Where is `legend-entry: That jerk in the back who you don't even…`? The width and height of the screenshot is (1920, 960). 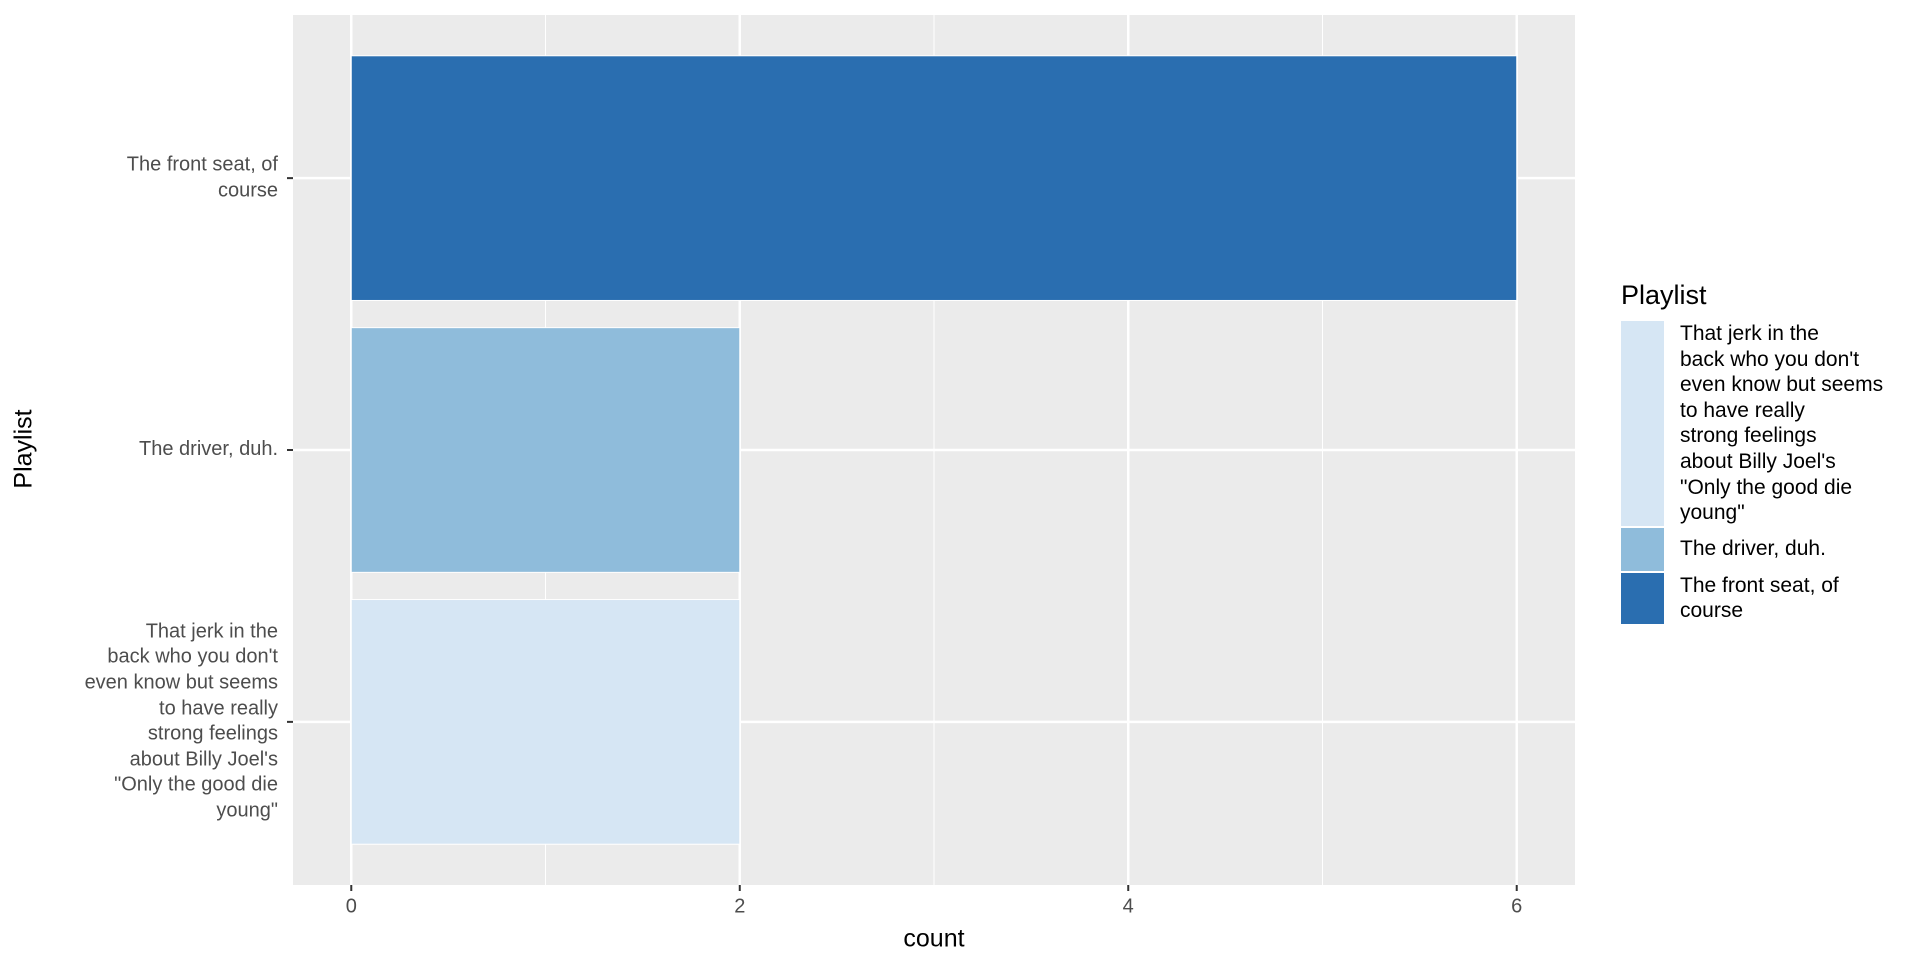 legend-entry: That jerk in the back who you don't even… is located at coordinates (1752, 423).